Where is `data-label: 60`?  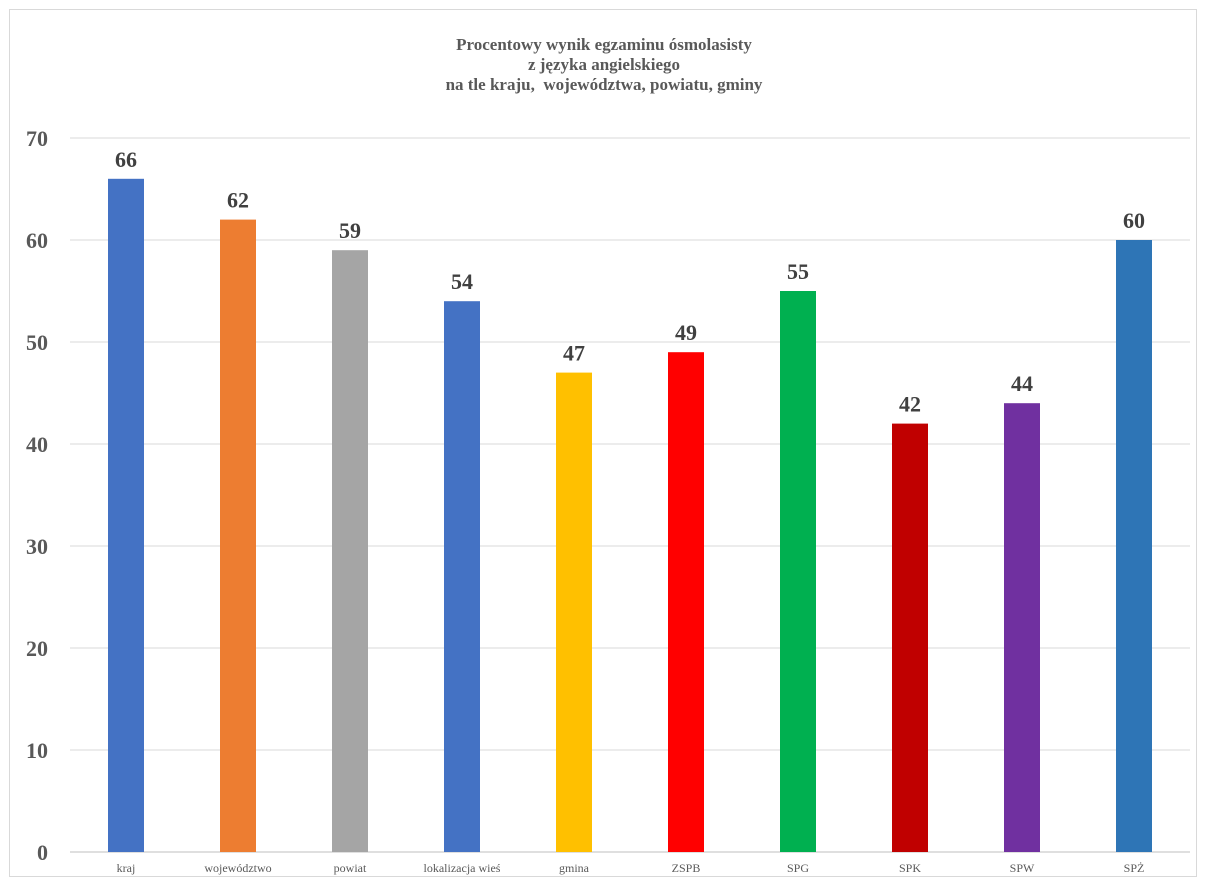 data-label: 60 is located at coordinates (1134, 220).